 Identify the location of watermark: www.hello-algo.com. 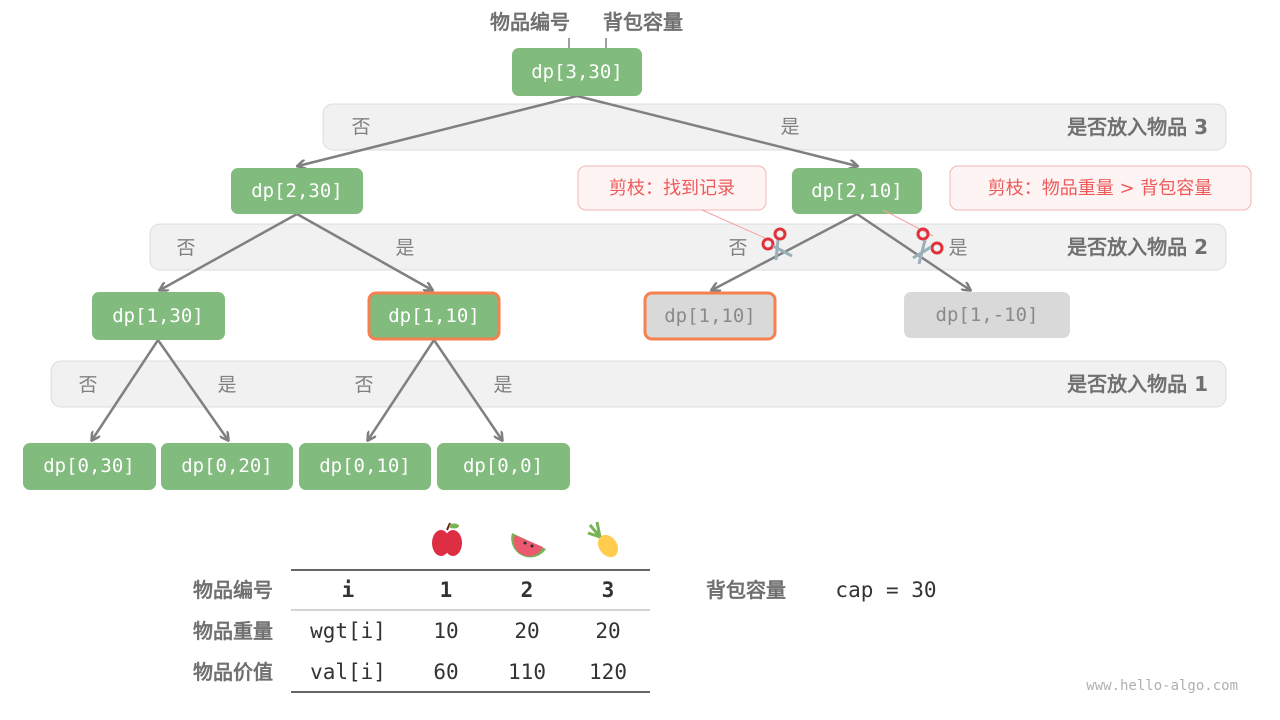
(1162, 686).